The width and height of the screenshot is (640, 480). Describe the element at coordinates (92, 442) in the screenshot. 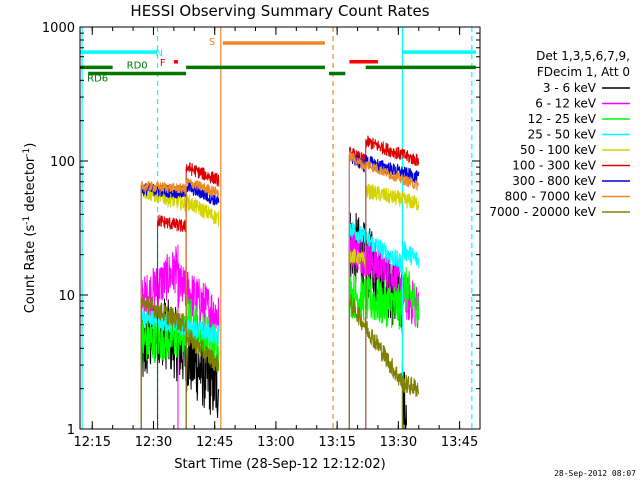

I see `x-tick-label-0: 12:15` at that location.